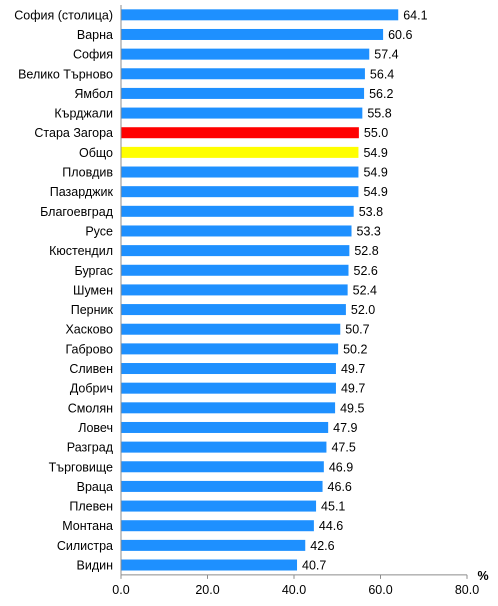  I want to click on category-label: Благоевград, so click(77, 212).